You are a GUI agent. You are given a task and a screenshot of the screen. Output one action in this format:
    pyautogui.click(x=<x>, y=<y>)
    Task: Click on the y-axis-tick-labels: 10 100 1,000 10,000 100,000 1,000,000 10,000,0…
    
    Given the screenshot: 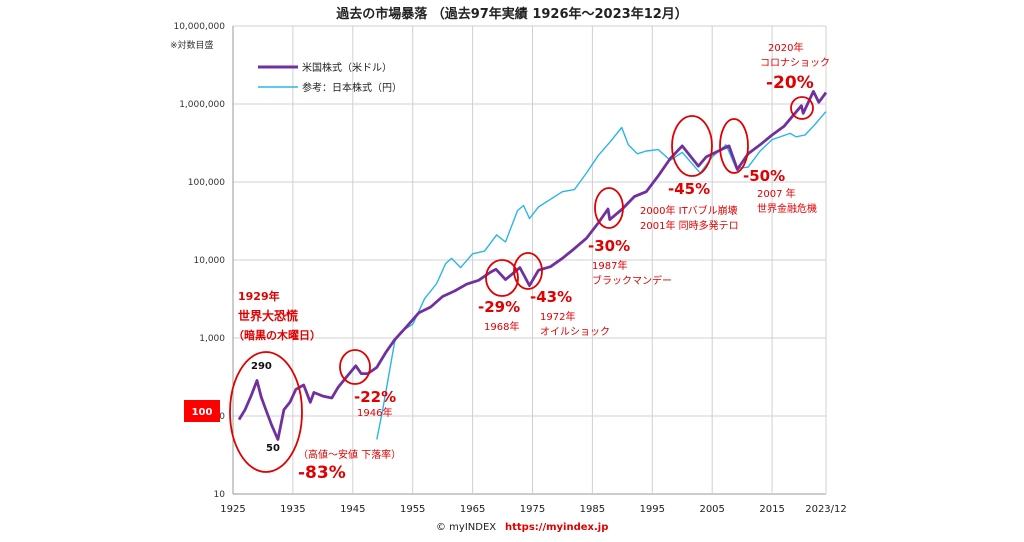 What is the action you would take?
    pyautogui.click(x=199, y=261)
    